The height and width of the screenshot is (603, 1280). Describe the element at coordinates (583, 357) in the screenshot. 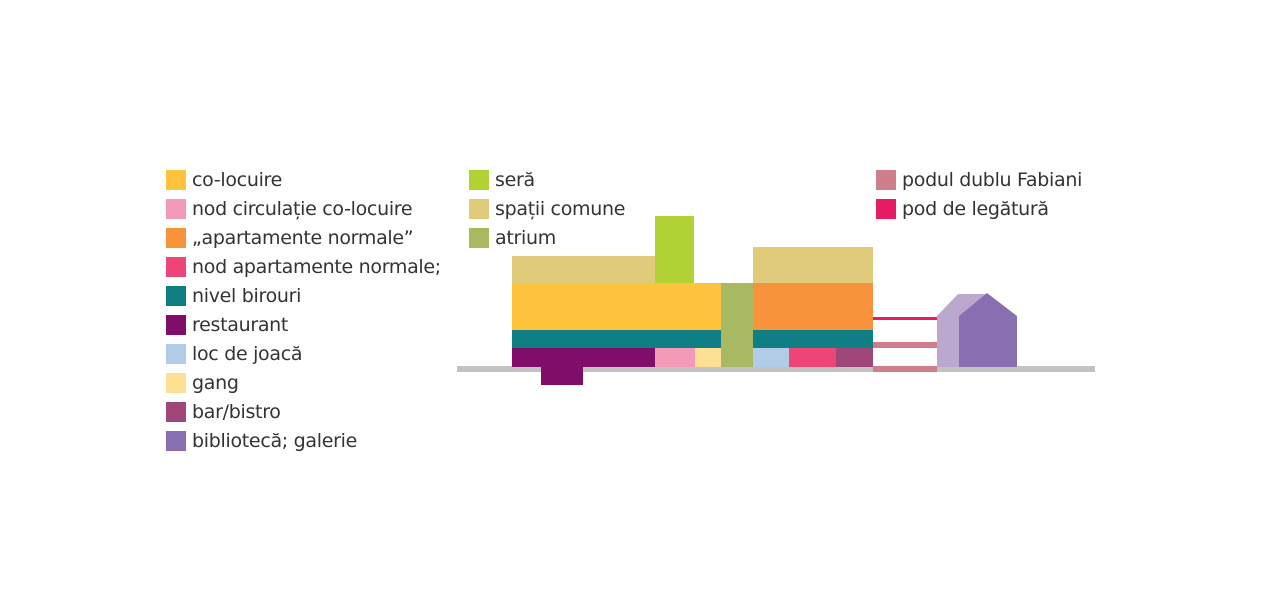

I see `block-restaurant` at that location.